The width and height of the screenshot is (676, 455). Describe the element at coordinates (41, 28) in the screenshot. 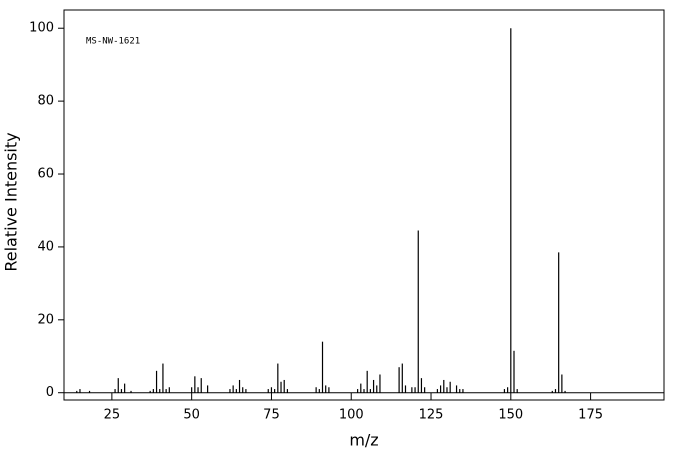

I see `y-tick-label: 100` at that location.